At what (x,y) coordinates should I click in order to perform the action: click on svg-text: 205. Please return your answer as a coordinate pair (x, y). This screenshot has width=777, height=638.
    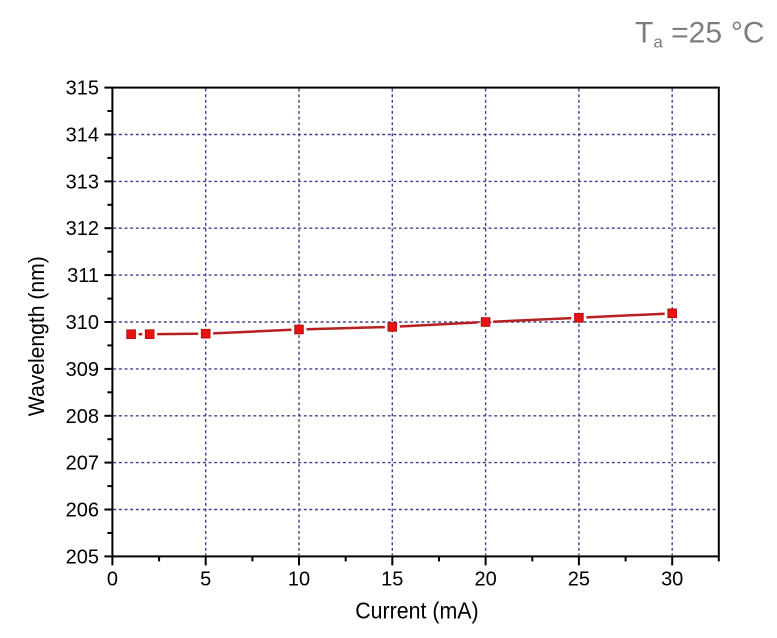
    Looking at the image, I should click on (82, 557).